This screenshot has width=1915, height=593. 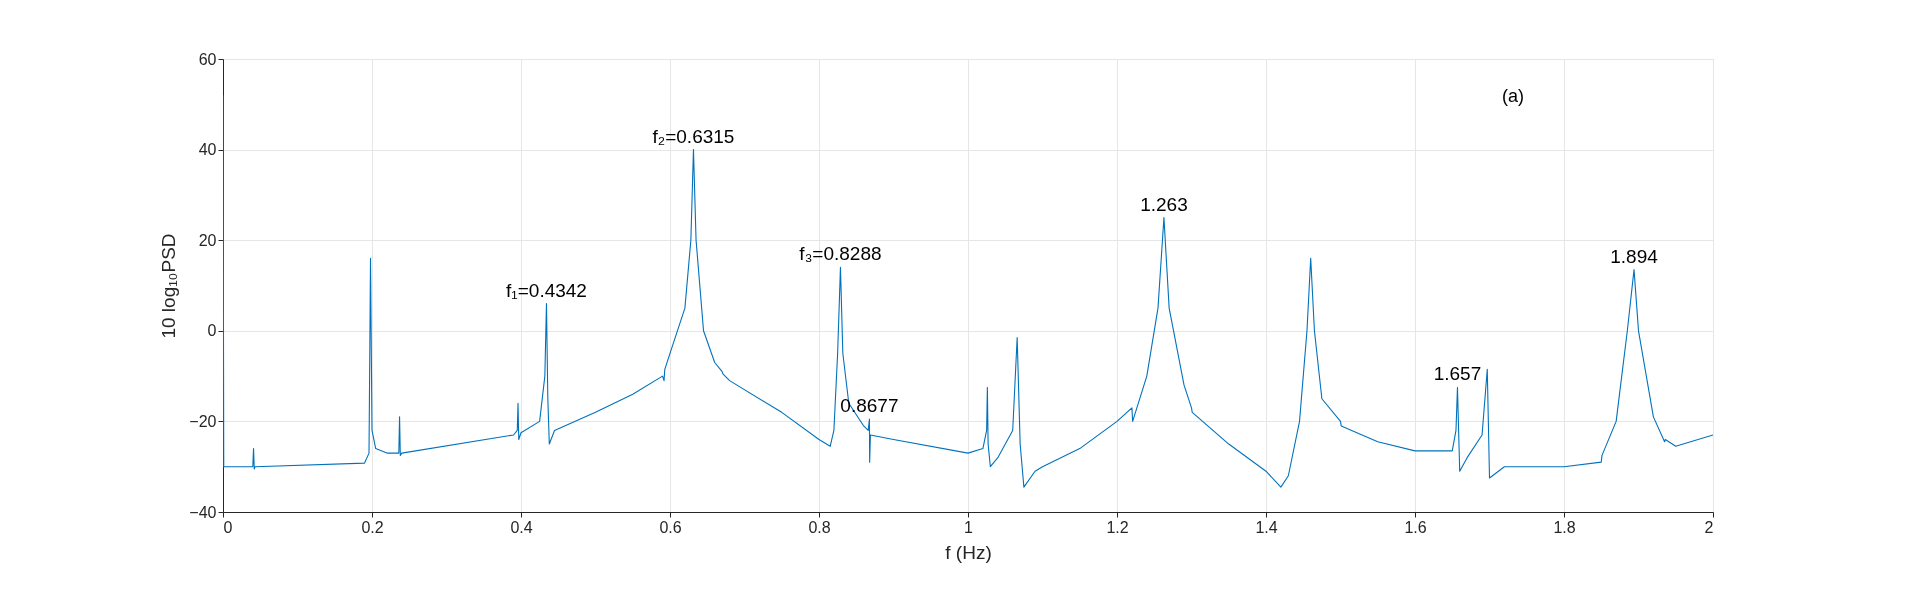 What do you see at coordinates (228, 527) in the screenshot?
I see `x-tick-label: 0` at bounding box center [228, 527].